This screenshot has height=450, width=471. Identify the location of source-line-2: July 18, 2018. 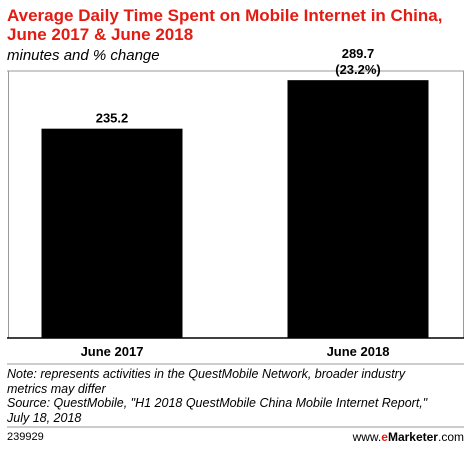
(44, 417).